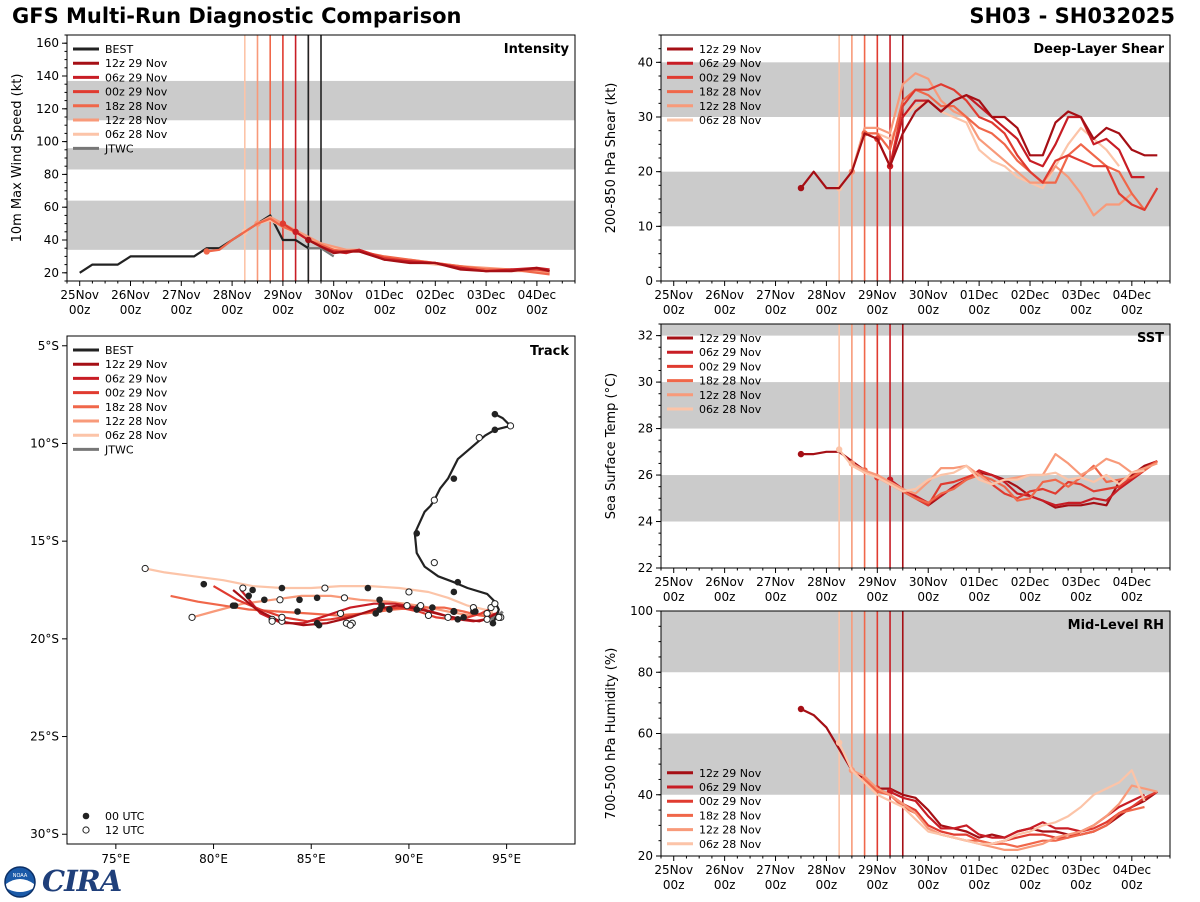 This screenshot has width=1200, height=902. I want to click on noaa-seal-icon: NOAA, so click(20, 882).